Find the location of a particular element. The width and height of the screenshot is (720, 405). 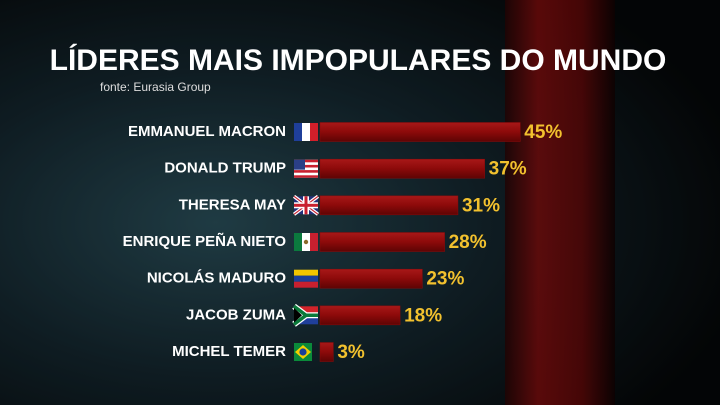

flag-south-africa is located at coordinates (305, 315).